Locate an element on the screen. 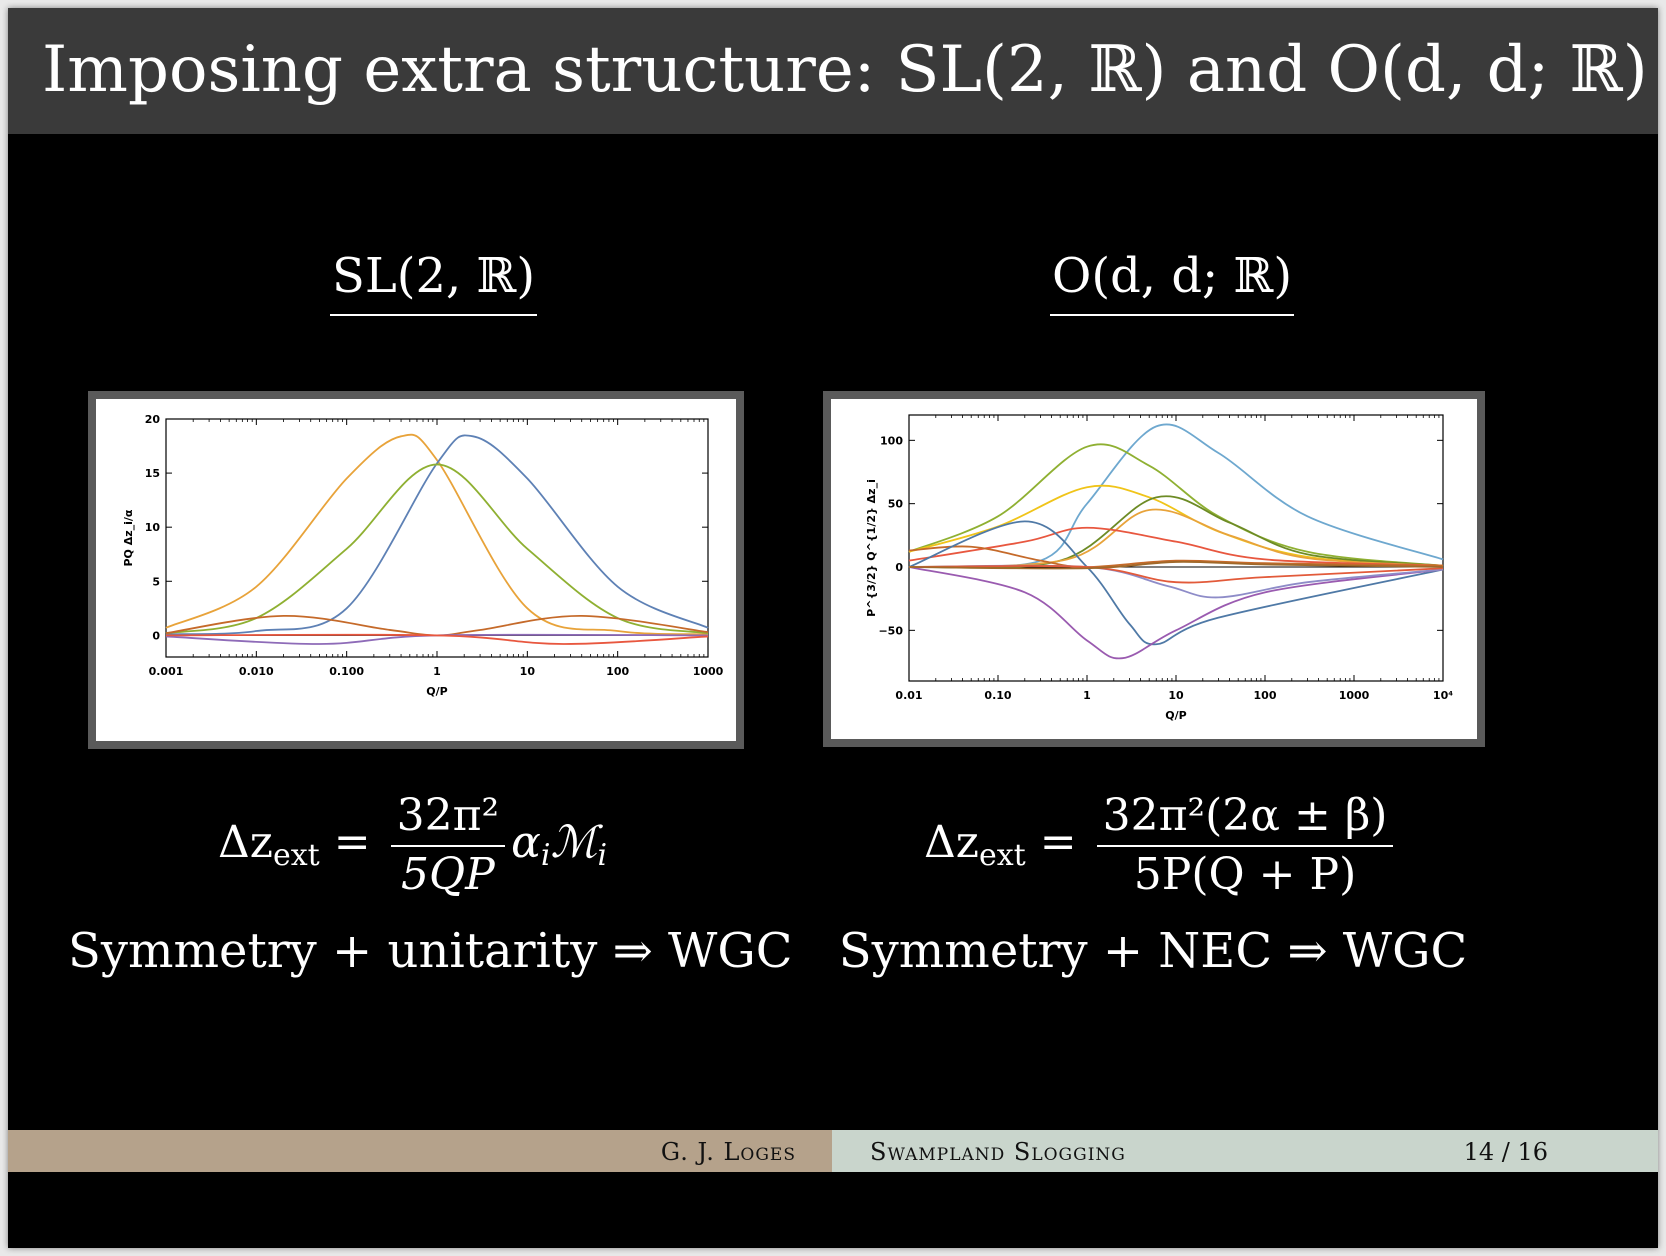 This screenshot has height=1256, width=1666. left-formula: Δzext = 32π² 5QP αiℳi is located at coordinates (412, 845).